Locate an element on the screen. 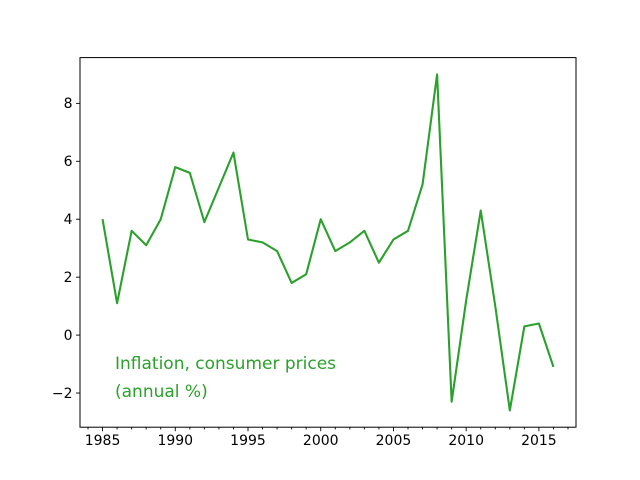 The height and width of the screenshot is (480, 640). x-tick-label: 2000 is located at coordinates (321, 441).